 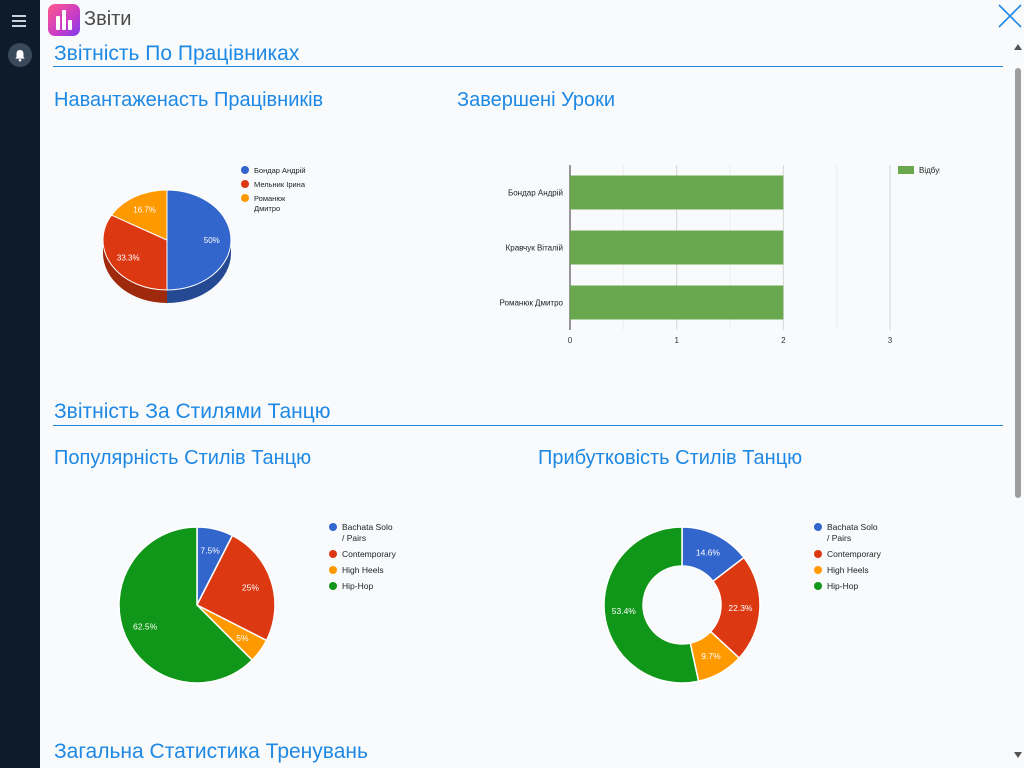 What do you see at coordinates (929, 170) in the screenshot?
I see `legend-label: Відбувся` at bounding box center [929, 170].